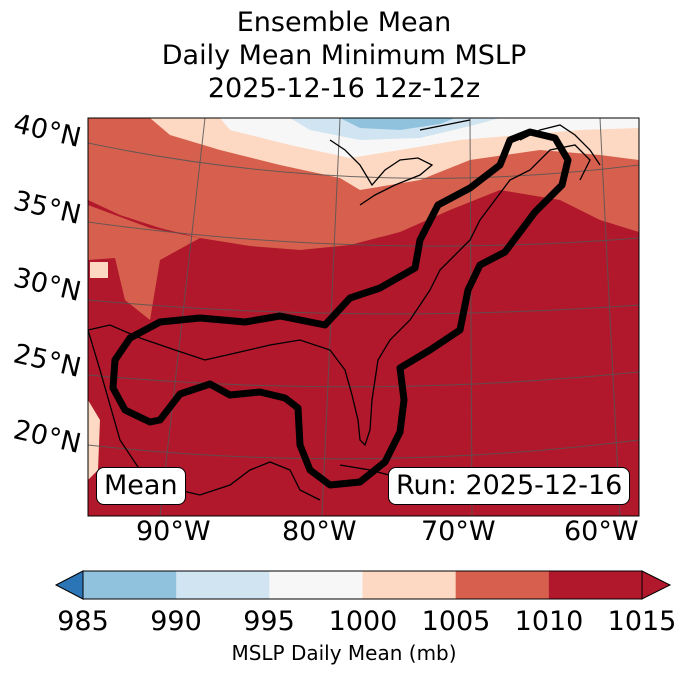 This screenshot has width=688, height=674. What do you see at coordinates (601, 531) in the screenshot?
I see `lon-label-60: 60°W` at bounding box center [601, 531].